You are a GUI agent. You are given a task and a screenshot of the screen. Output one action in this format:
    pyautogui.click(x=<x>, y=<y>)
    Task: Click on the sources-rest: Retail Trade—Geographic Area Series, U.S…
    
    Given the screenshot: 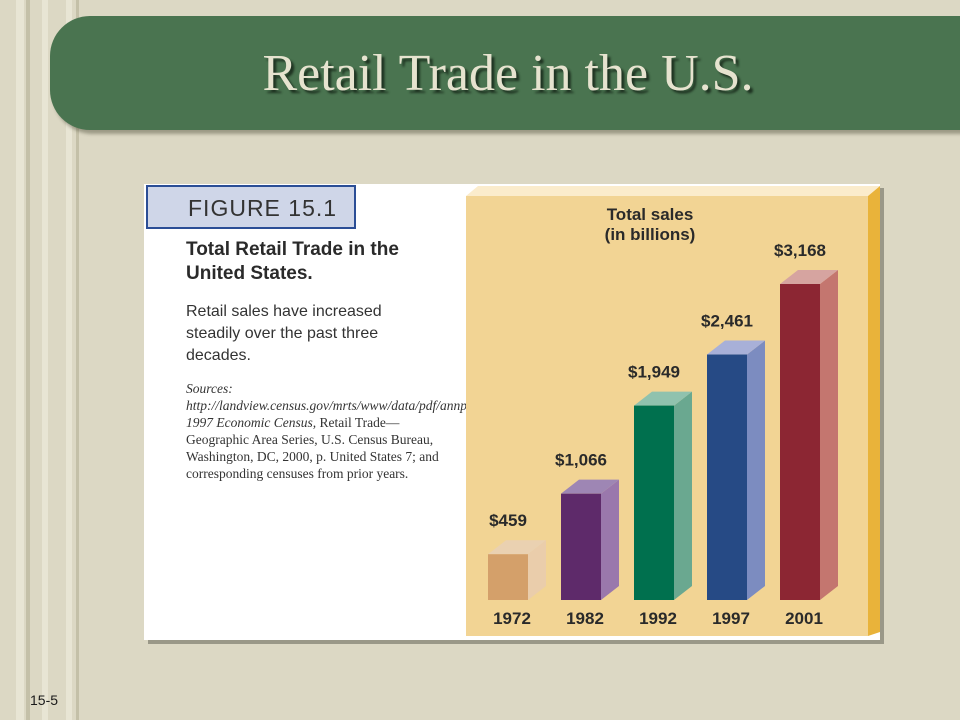 What is the action you would take?
    pyautogui.click(x=312, y=448)
    